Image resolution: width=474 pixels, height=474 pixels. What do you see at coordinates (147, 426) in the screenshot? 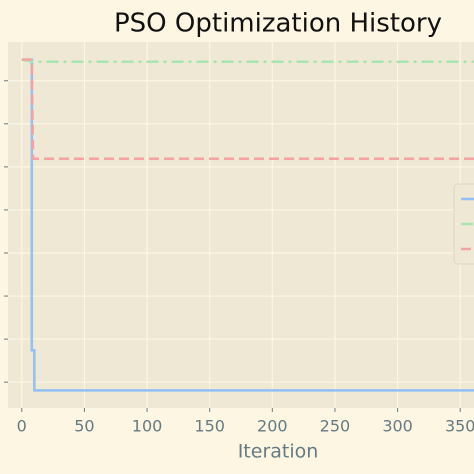
I see `x-tick-label: 100` at bounding box center [147, 426].